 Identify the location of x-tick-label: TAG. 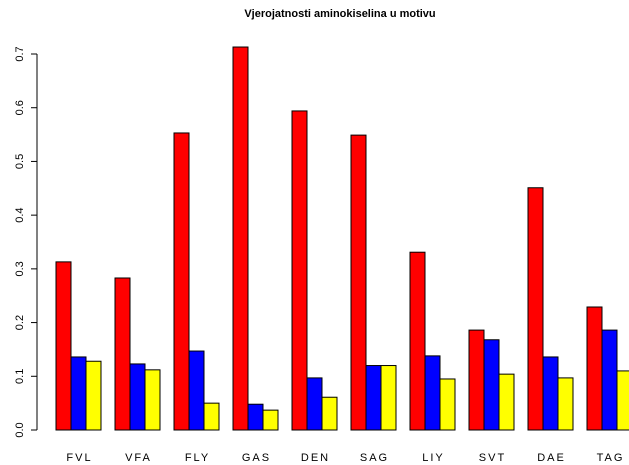
(611, 458).